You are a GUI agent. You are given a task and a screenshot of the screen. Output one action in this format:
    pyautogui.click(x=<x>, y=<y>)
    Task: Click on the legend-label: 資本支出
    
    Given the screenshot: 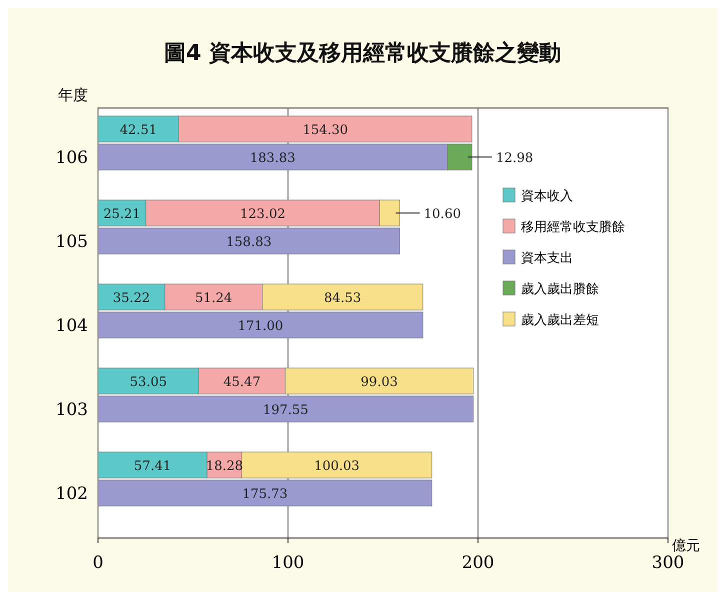 What is the action you would take?
    pyautogui.click(x=547, y=258)
    